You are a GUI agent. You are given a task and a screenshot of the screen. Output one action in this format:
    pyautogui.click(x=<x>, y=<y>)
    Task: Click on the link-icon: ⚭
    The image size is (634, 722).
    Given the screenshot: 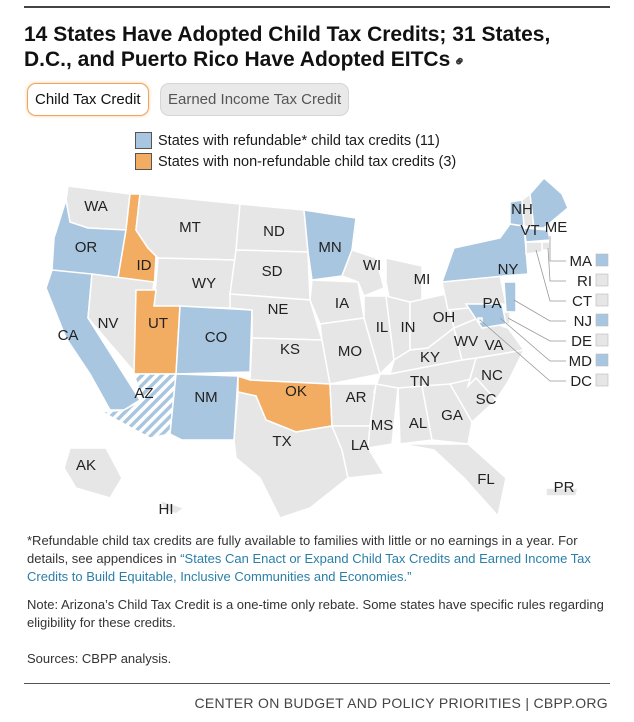 What is the action you would take?
    pyautogui.click(x=459, y=61)
    